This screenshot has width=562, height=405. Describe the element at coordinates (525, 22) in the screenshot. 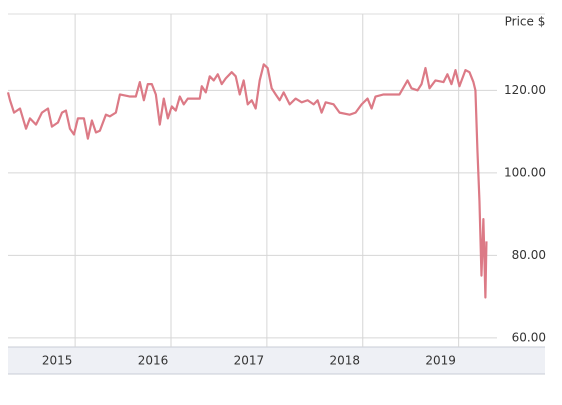

I see `y-axis-label: Price $` at that location.